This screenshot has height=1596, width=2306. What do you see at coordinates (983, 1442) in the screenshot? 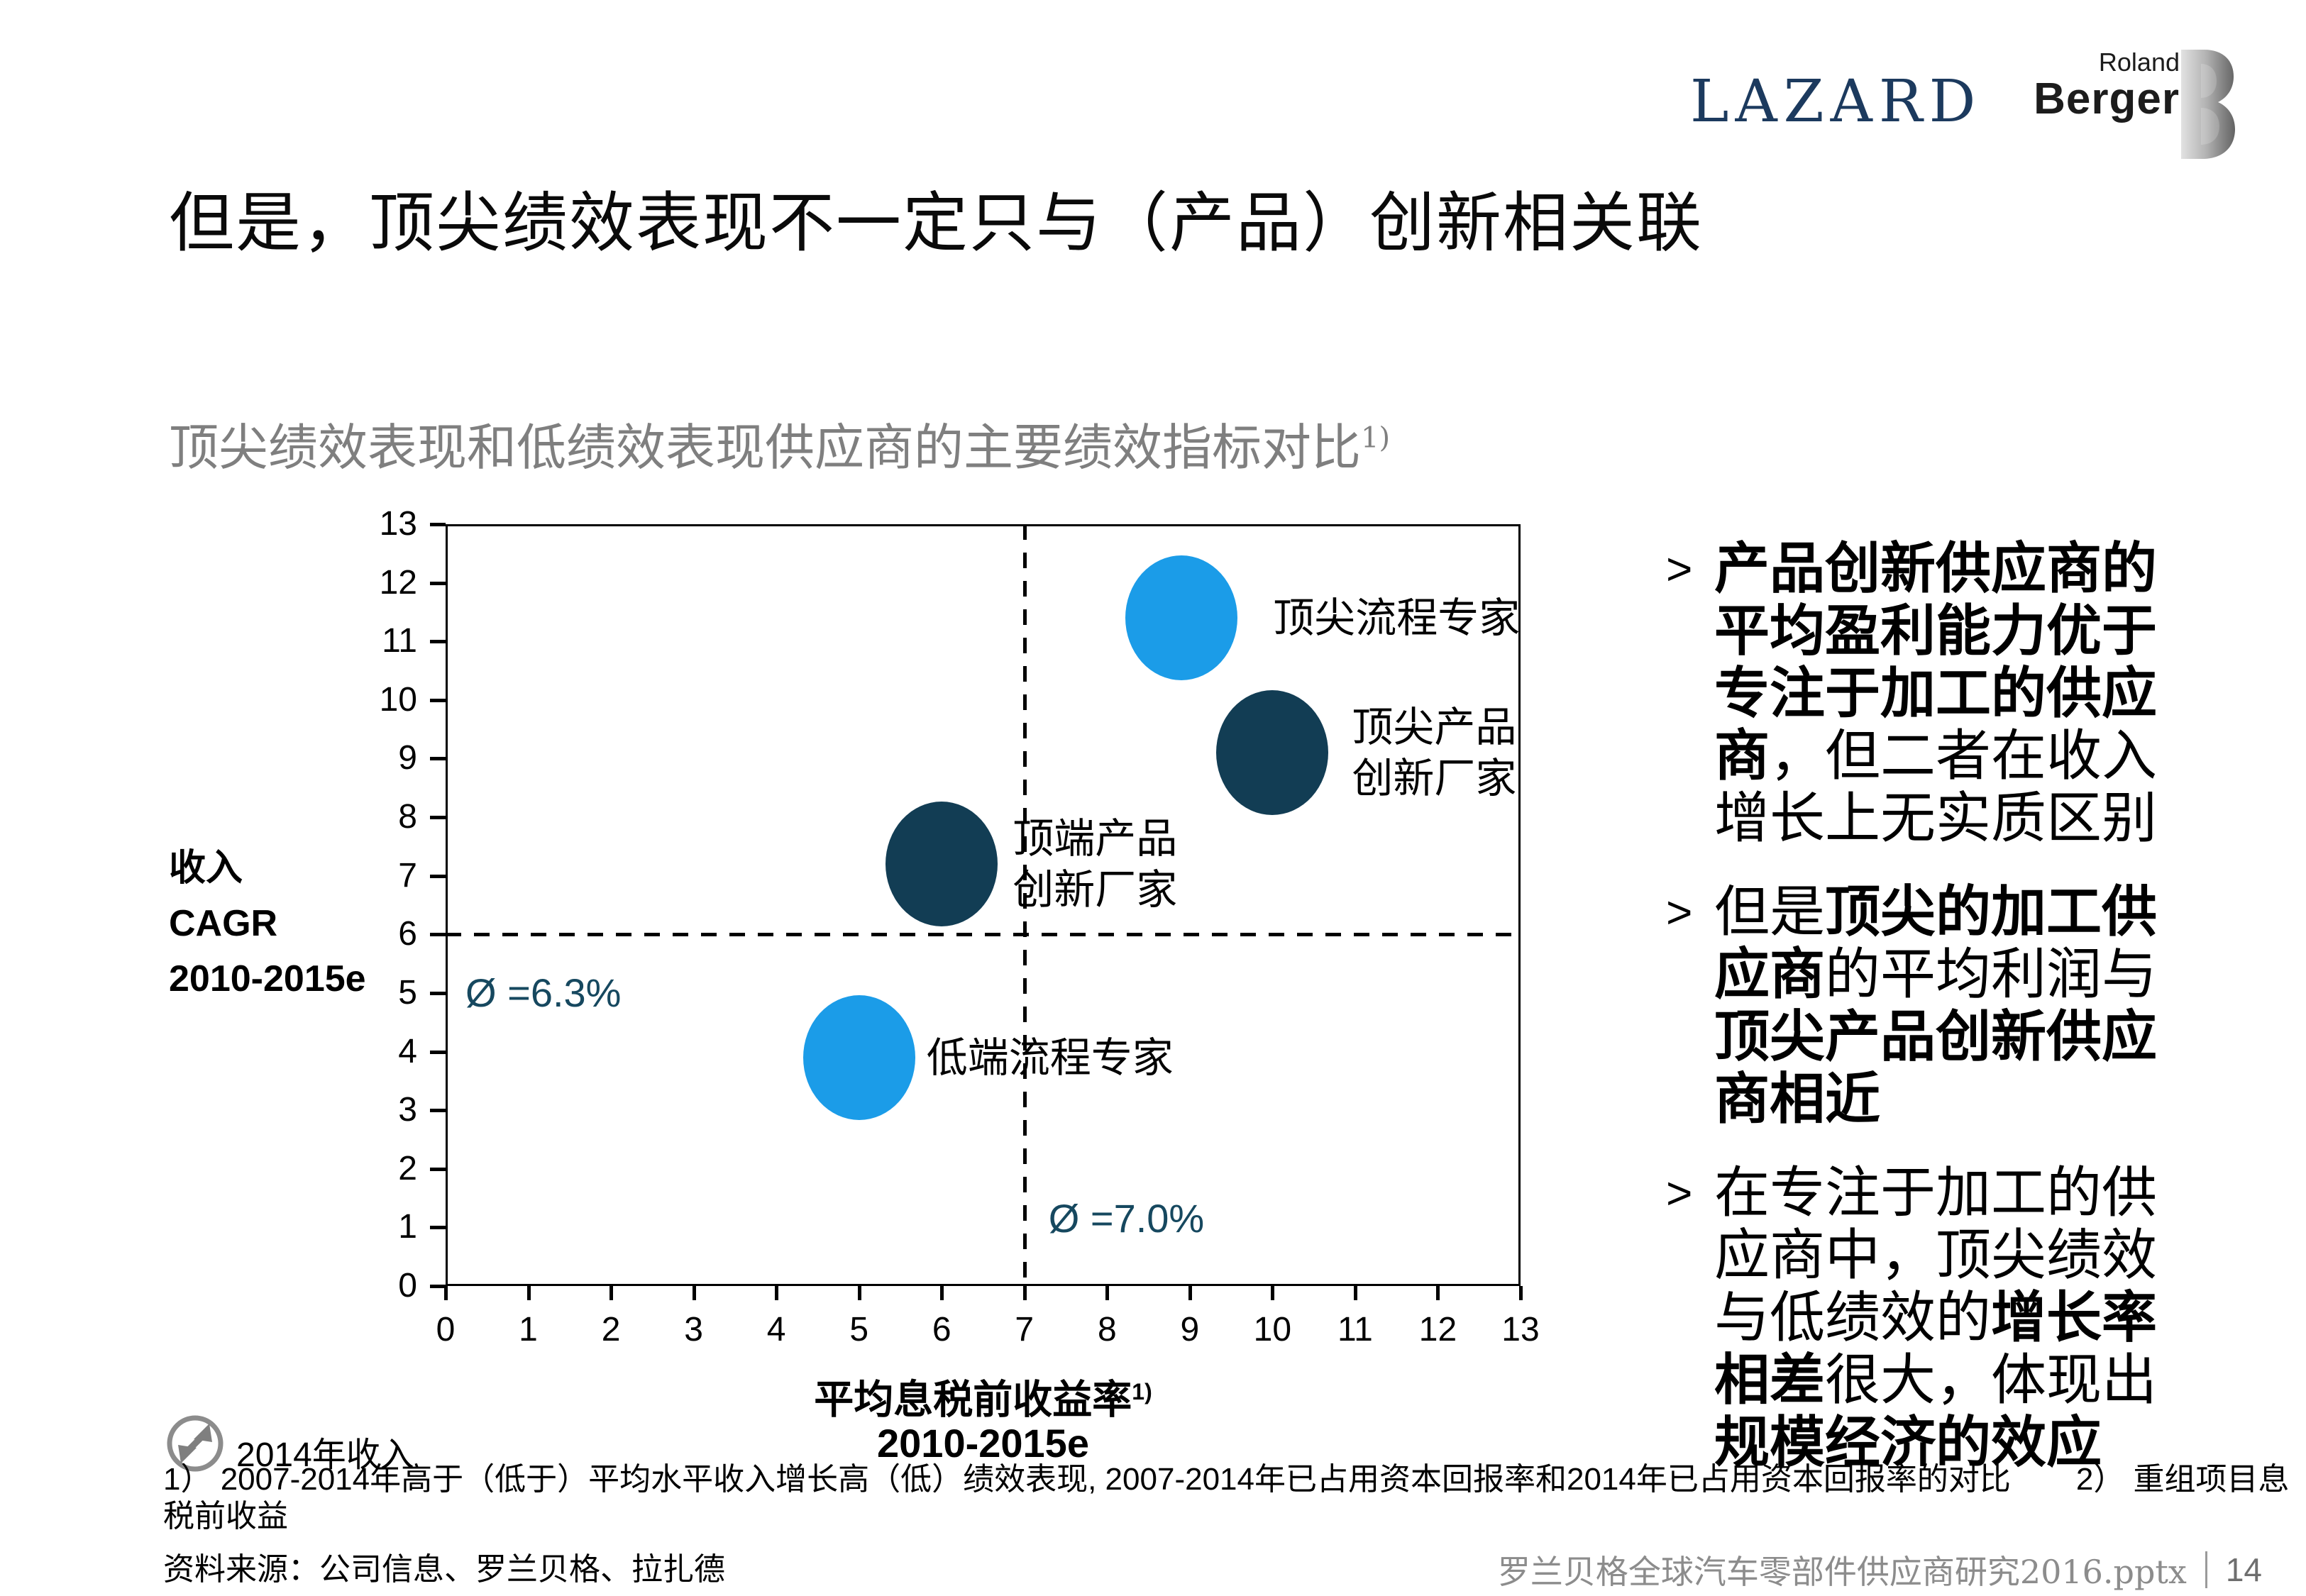
I see `x-axis-title-line2: 2010-2015e` at bounding box center [983, 1442].